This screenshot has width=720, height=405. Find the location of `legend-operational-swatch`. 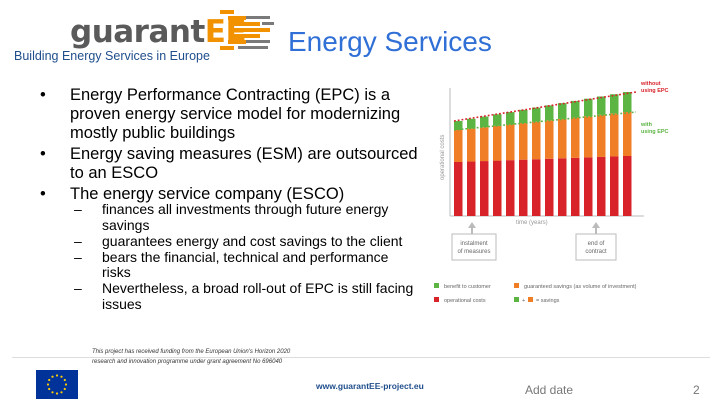

legend-operational-swatch is located at coordinates (436, 299).